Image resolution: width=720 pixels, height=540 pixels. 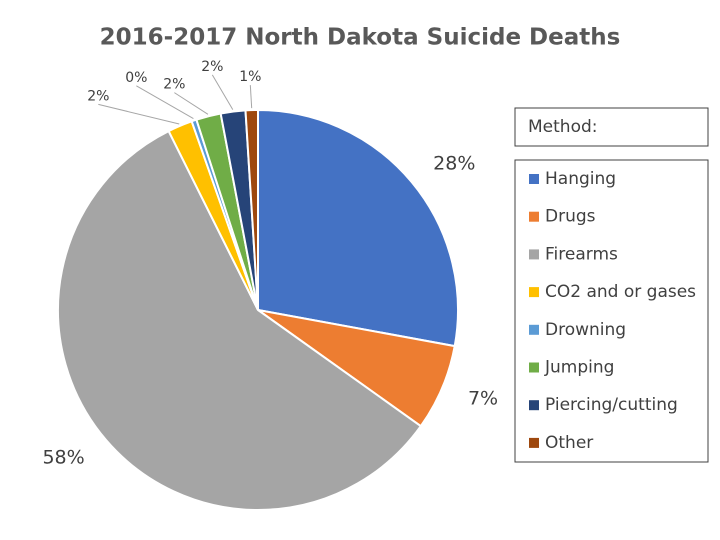 What do you see at coordinates (580, 179) in the screenshot?
I see `legend-label: Hanging` at bounding box center [580, 179].